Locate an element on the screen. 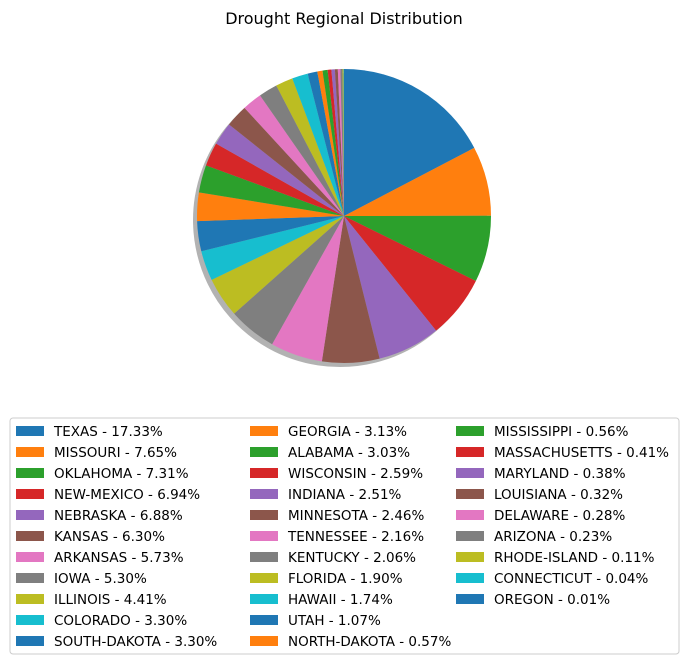 The image size is (688, 663). legend-entry-label: ALABAMA - 3.03% is located at coordinates (349, 453).